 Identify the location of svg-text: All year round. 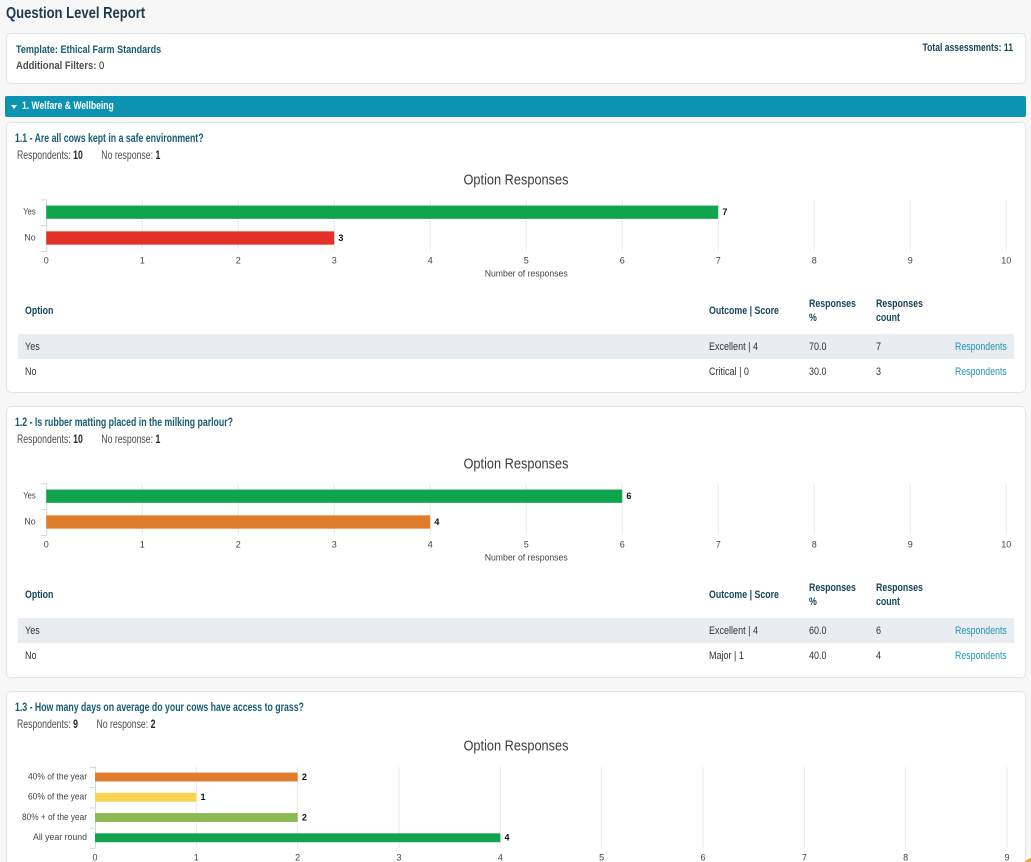
(60, 837).